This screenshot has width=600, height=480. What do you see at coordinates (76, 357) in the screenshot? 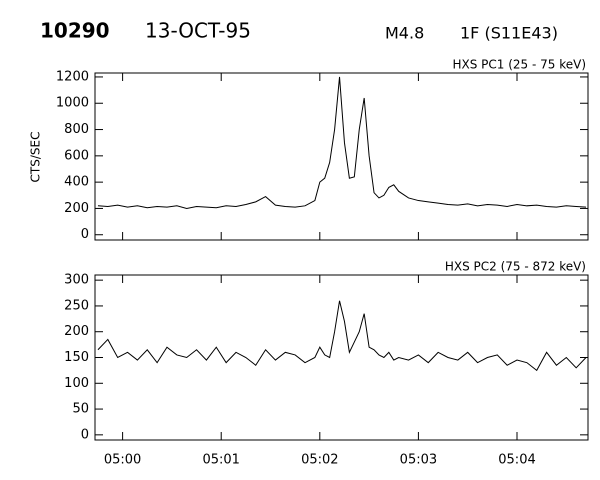
I see `y-tick-label: 150` at bounding box center [76, 357].